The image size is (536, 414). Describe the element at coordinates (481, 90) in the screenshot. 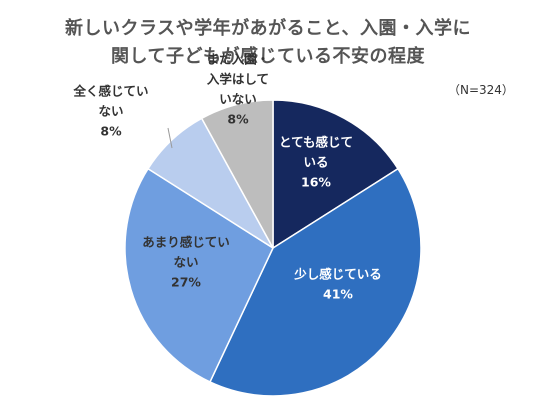

I see `sample-size-note: （N=324）` at that location.